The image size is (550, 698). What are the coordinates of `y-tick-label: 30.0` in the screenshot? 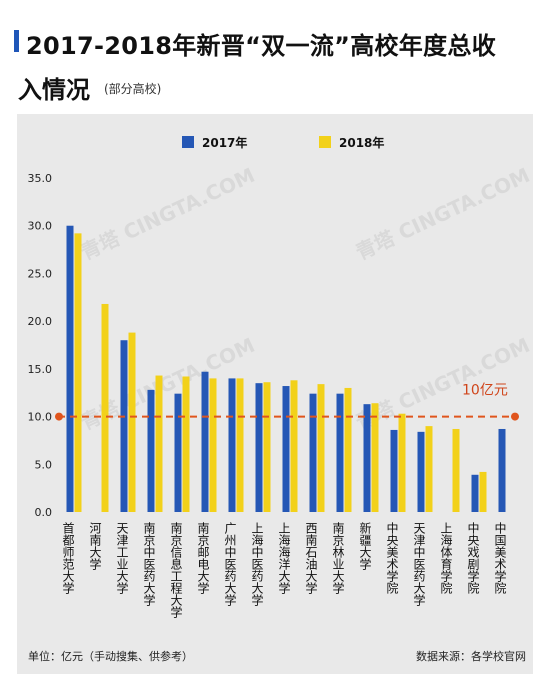 It's located at (40, 226).